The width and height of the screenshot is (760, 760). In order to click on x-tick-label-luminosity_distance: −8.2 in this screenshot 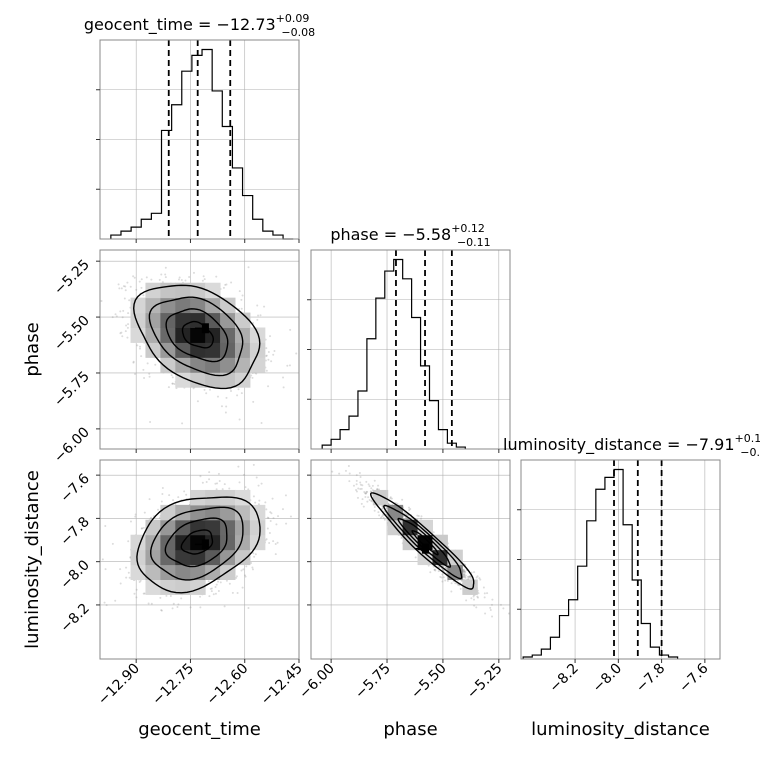, I will do `click(564, 678)`.